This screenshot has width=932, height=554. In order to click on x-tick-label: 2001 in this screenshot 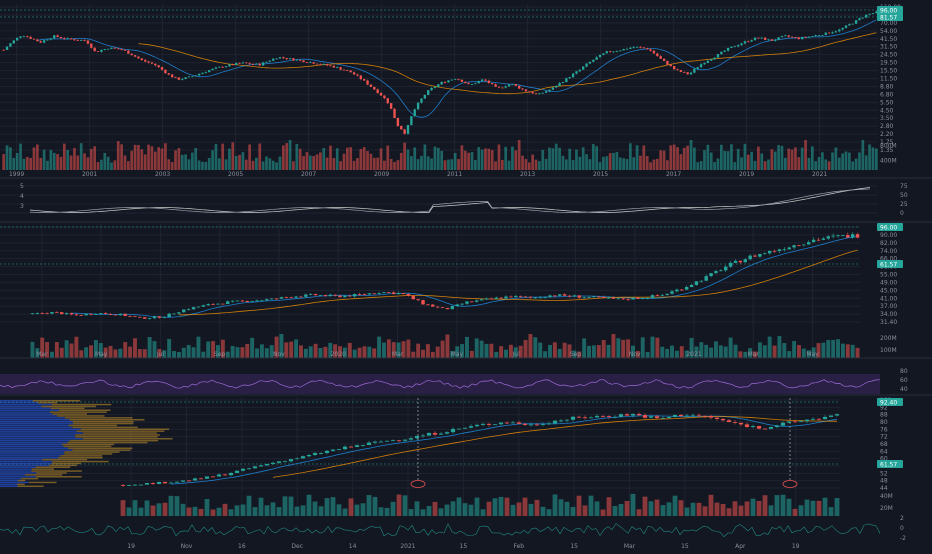, I will do `click(89, 174)`.